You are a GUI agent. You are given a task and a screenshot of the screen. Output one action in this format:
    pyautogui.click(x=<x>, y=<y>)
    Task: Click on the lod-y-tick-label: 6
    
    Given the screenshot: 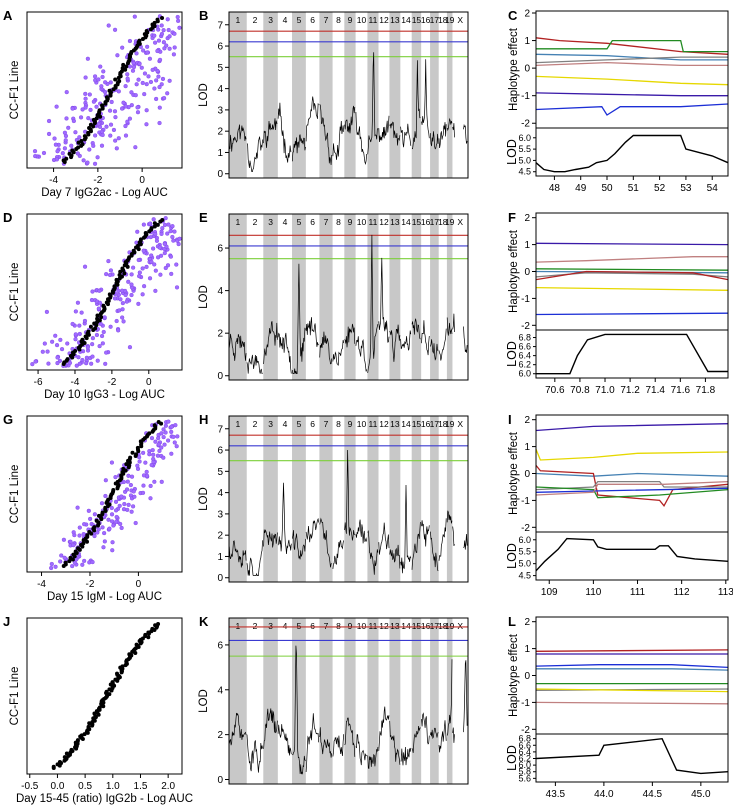 What is the action you would take?
    pyautogui.click(x=220, y=645)
    